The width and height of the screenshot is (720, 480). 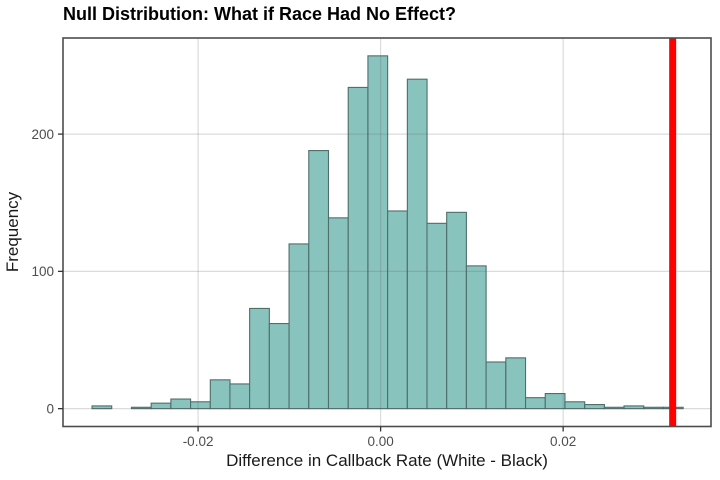 I want to click on y-tick-label: 0, so click(x=50, y=408).